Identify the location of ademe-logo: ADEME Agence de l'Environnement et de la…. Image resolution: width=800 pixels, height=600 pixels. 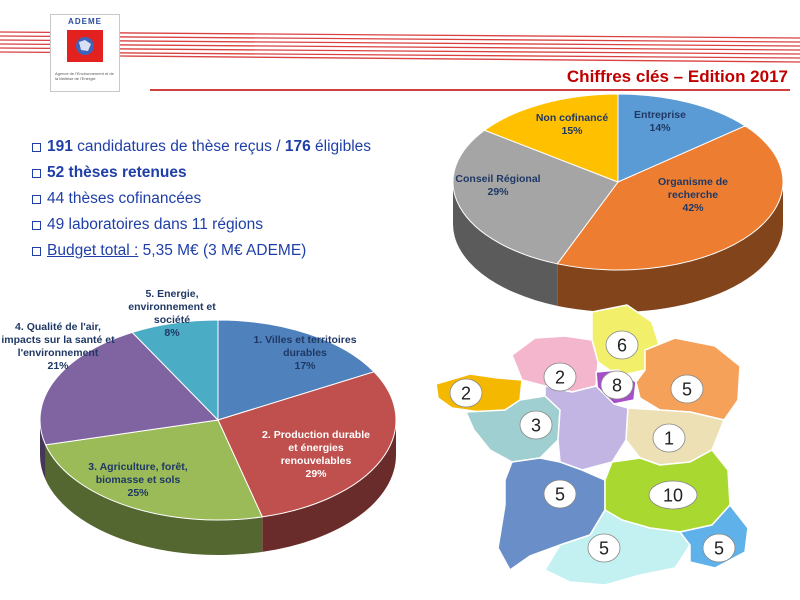
(85, 53).